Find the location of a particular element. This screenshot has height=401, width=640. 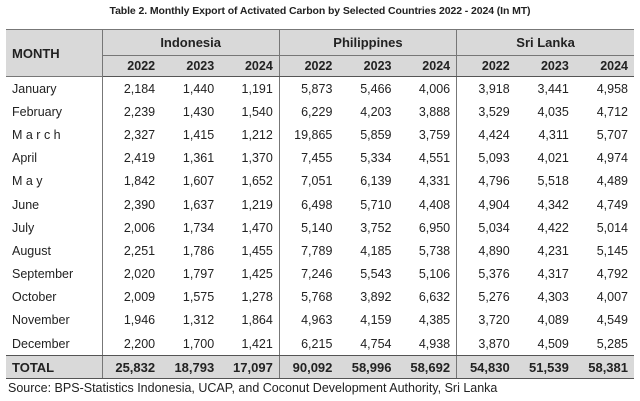

value-cell: 1,864 is located at coordinates (250, 320).